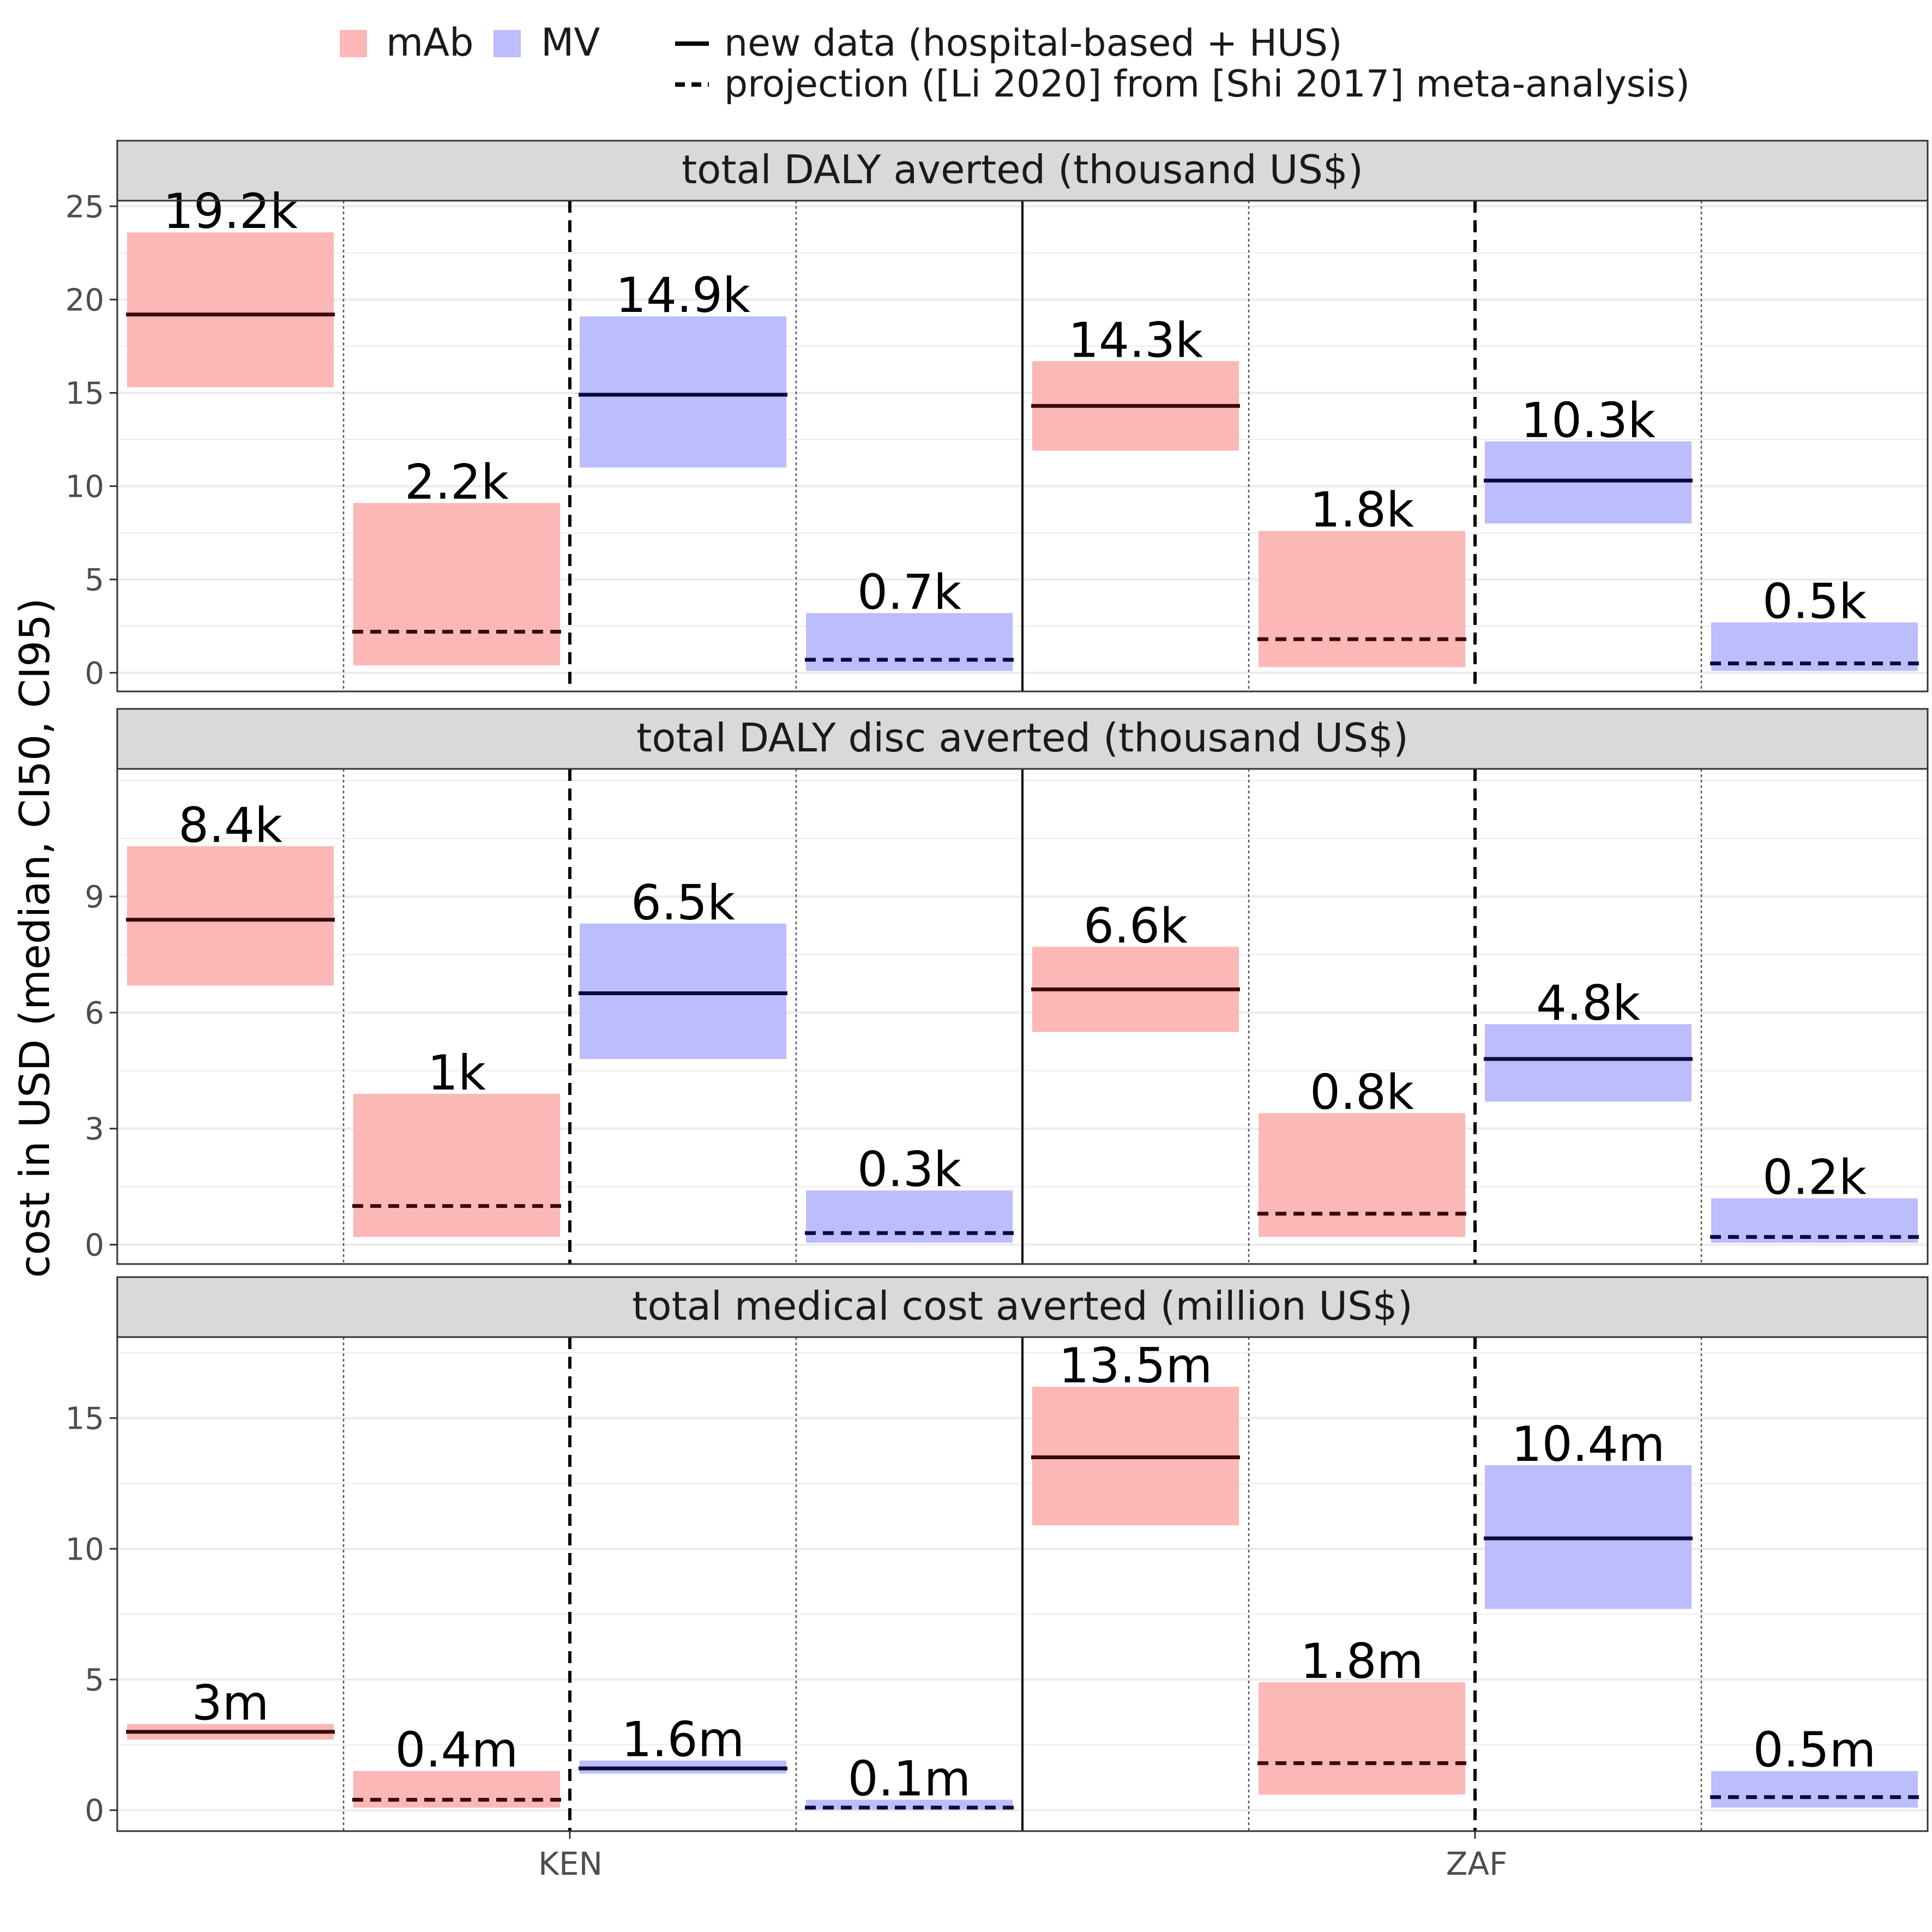 The width and height of the screenshot is (1932, 1932). What do you see at coordinates (1362, 510) in the screenshot?
I see `data-label: 1.8k` at bounding box center [1362, 510].